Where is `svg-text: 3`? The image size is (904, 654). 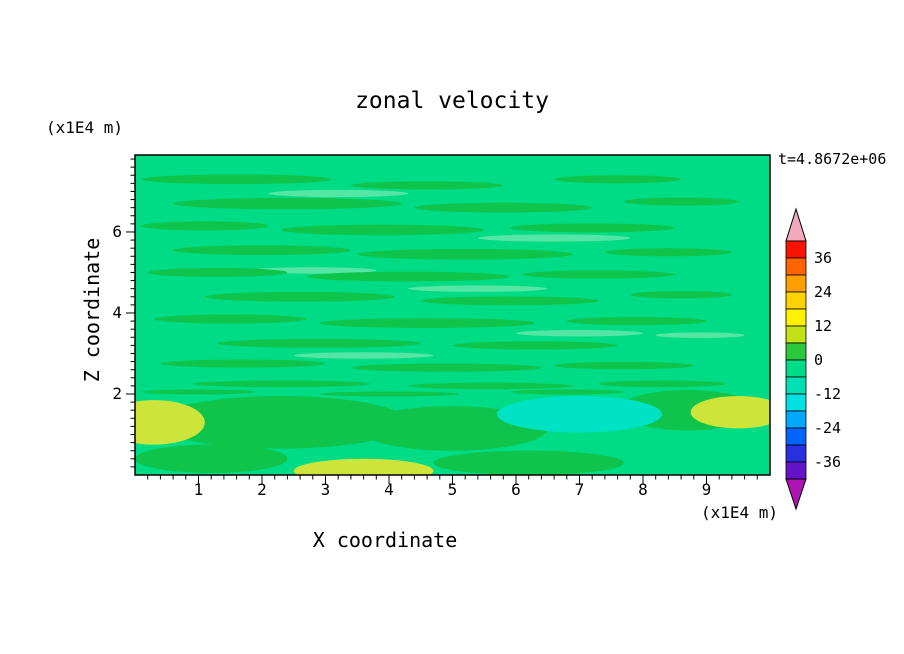 svg-text: 3 is located at coordinates (326, 489).